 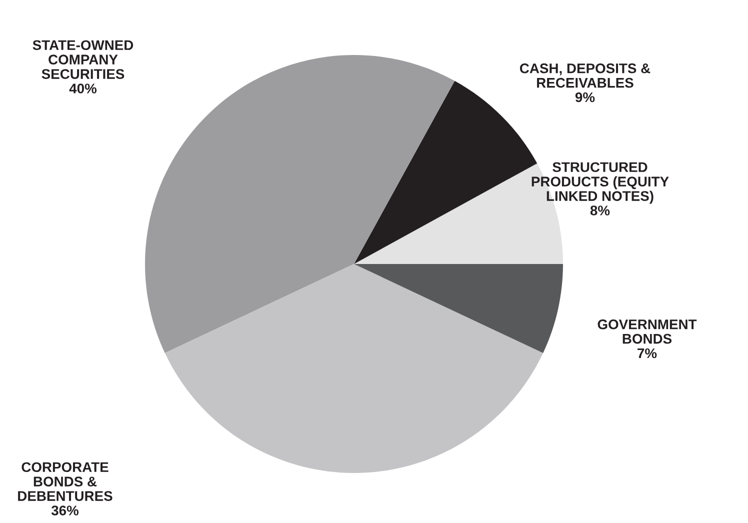 What do you see at coordinates (647, 331) in the screenshot?
I see `slice-label: GOVERNMENT BONDS` at bounding box center [647, 331].